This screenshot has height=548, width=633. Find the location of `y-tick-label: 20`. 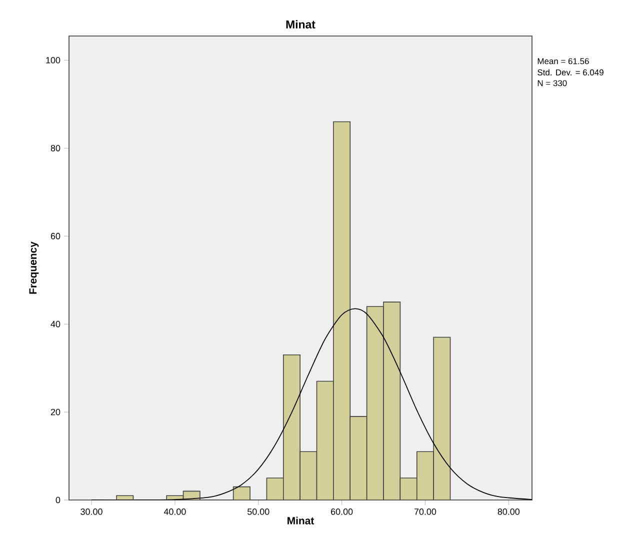

y-tick-label: 20 is located at coordinates (55, 412).